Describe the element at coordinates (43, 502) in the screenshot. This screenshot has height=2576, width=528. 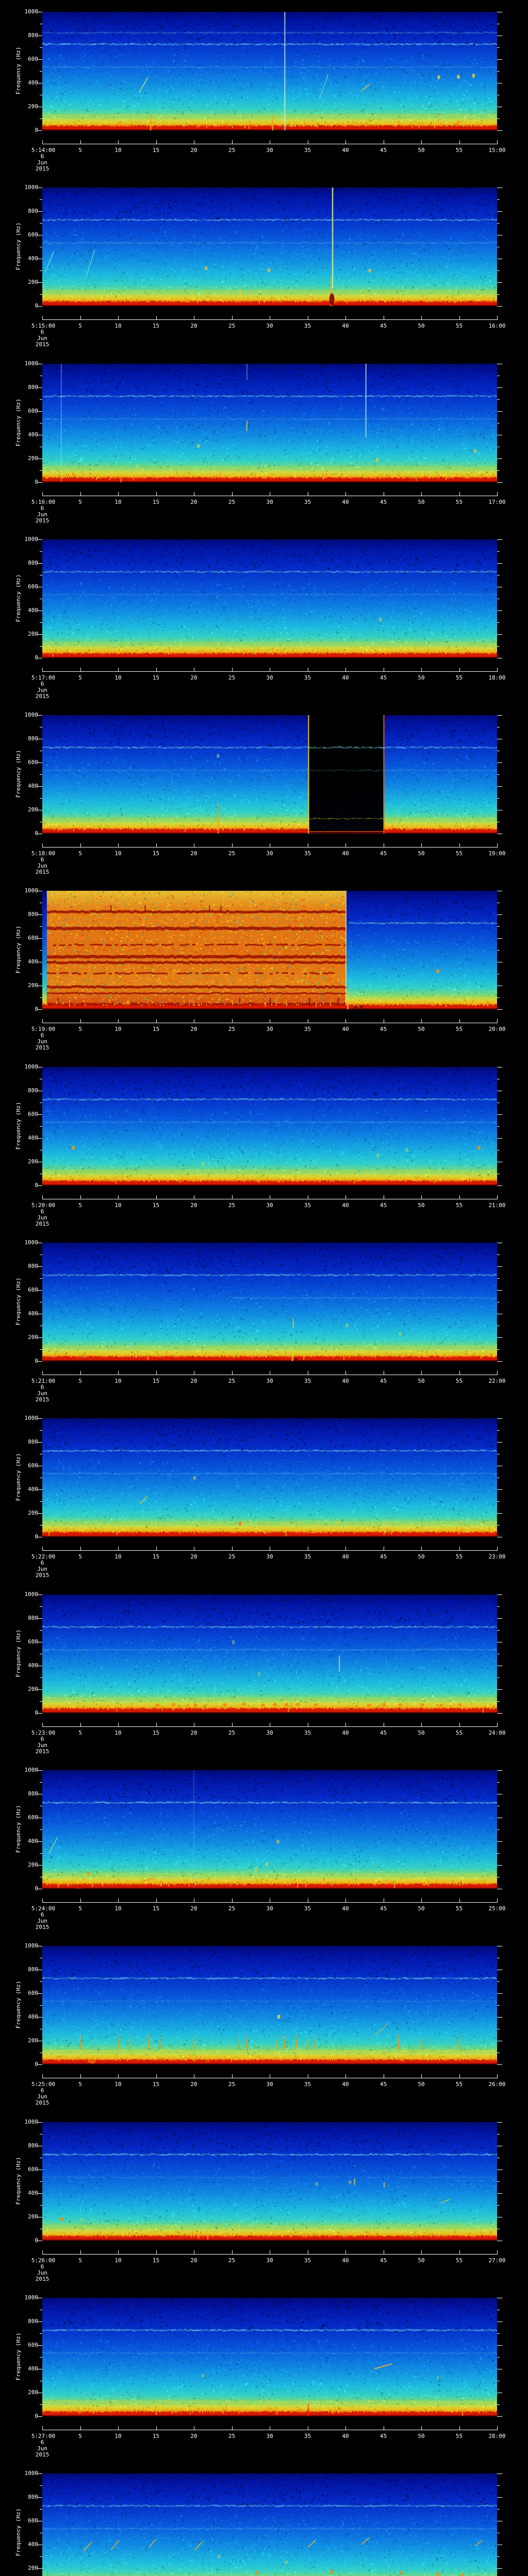
I see `start-time-label: 5:16:00` at that location.